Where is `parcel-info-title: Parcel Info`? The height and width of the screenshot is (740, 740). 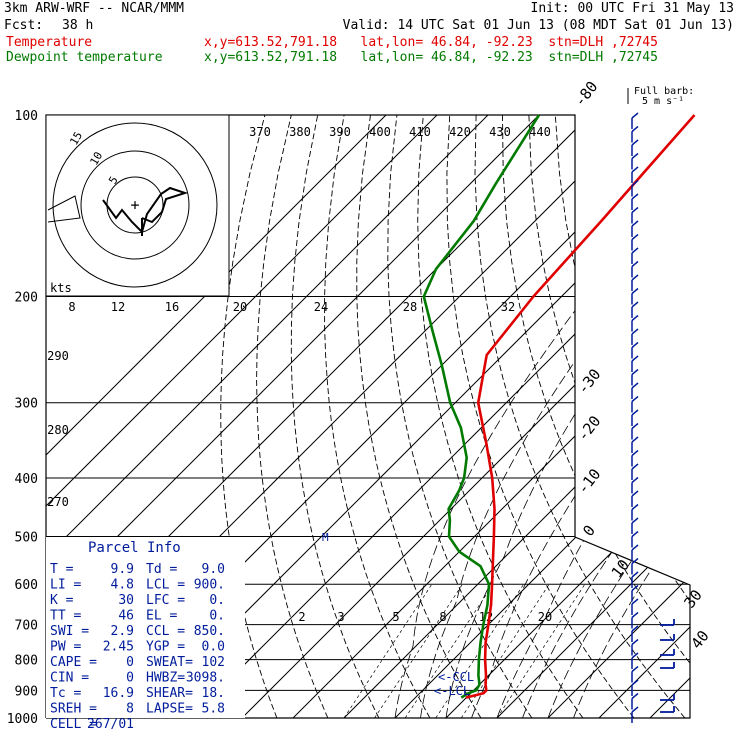
parcel-info-title: Parcel Info is located at coordinates (134, 548).